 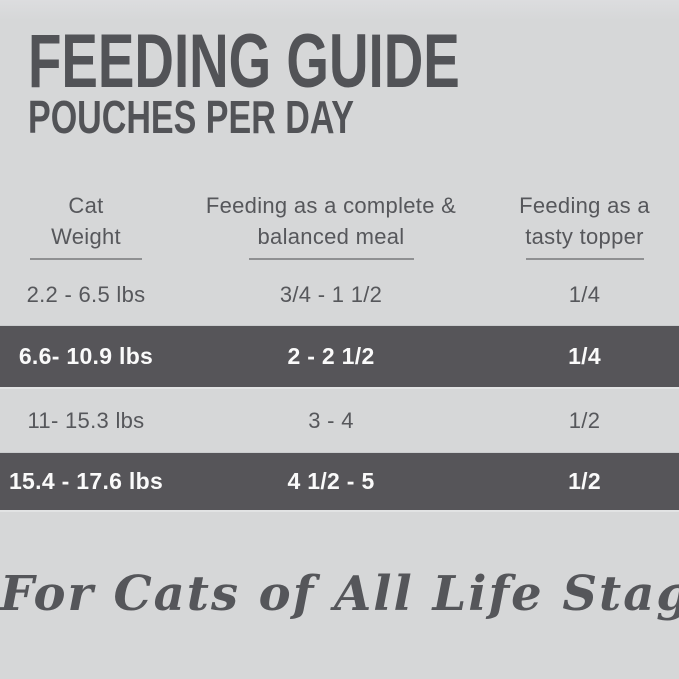 What do you see at coordinates (331, 294) in the screenshot?
I see `cell-complete-meal: 3/4 - 1 1/2` at bounding box center [331, 294].